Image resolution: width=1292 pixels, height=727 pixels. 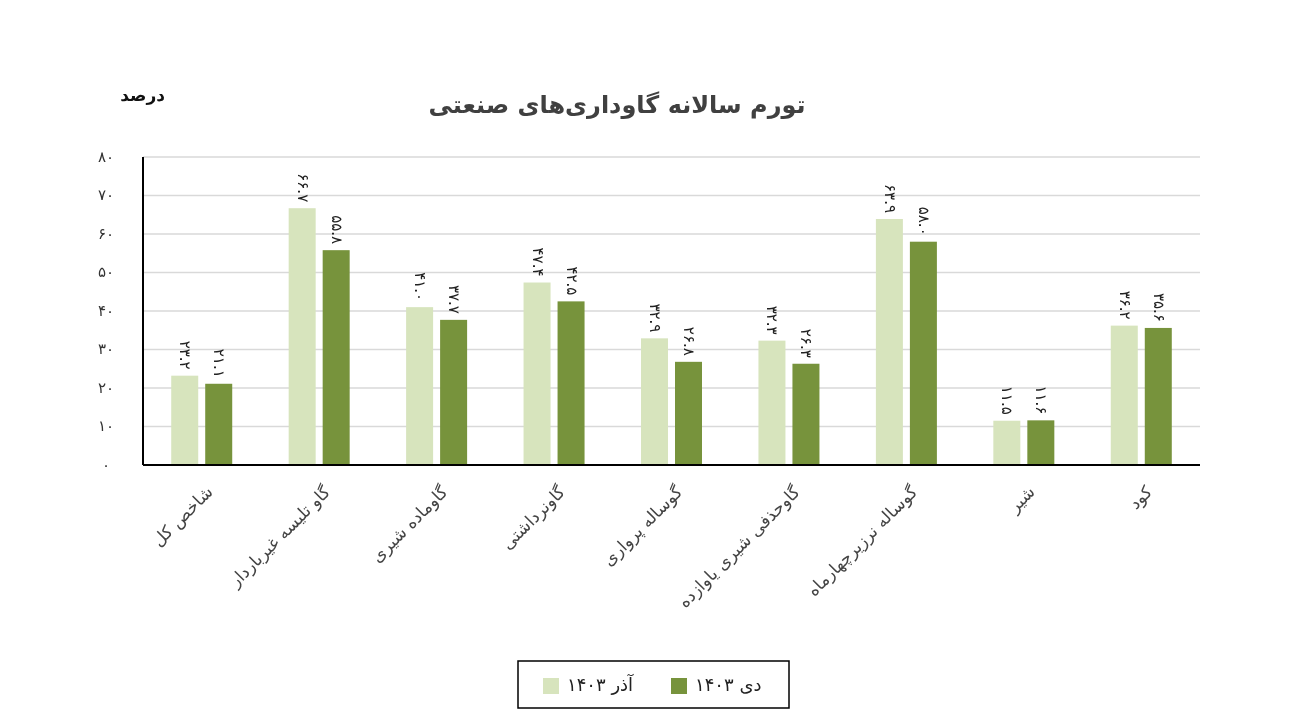 What do you see at coordinates (772, 320) in the screenshot?
I see `data-label: ۳۲.۳` at bounding box center [772, 320].